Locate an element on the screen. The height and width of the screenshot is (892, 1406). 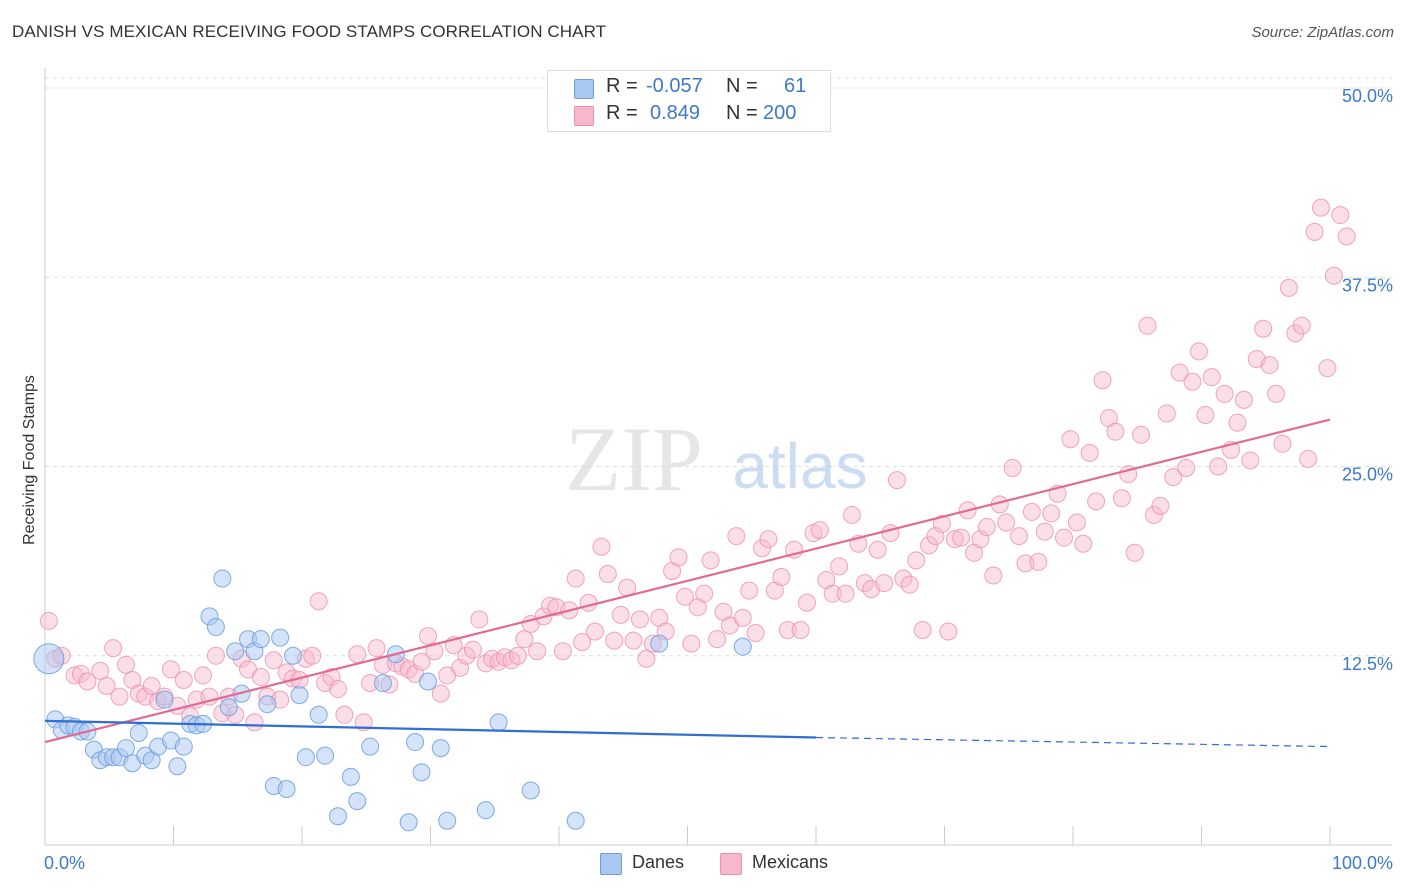
mexicans-n-label: N = is located at coordinates (742, 113).